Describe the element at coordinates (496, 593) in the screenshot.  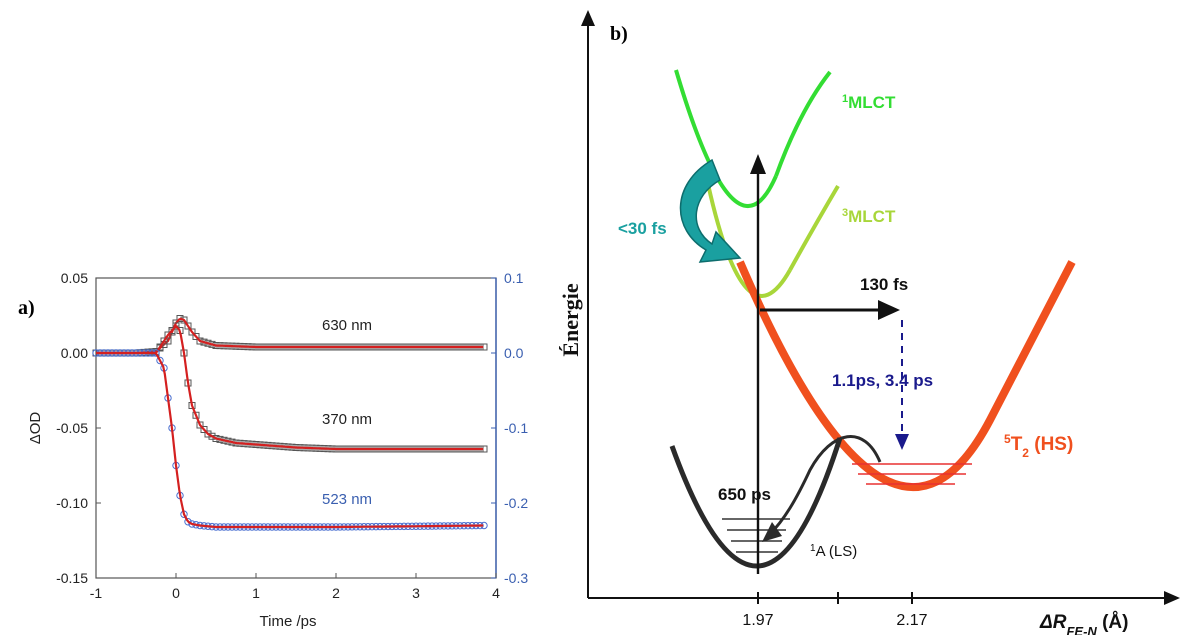
I see `x-tick-label: 4` at that location.